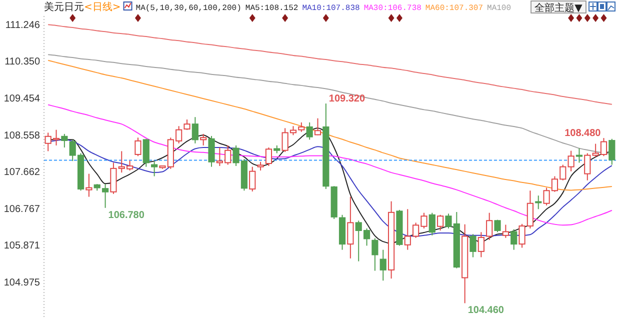  What do you see at coordinates (22, 209) in the screenshot?
I see `y-tick-label: 106.767` at bounding box center [22, 209].